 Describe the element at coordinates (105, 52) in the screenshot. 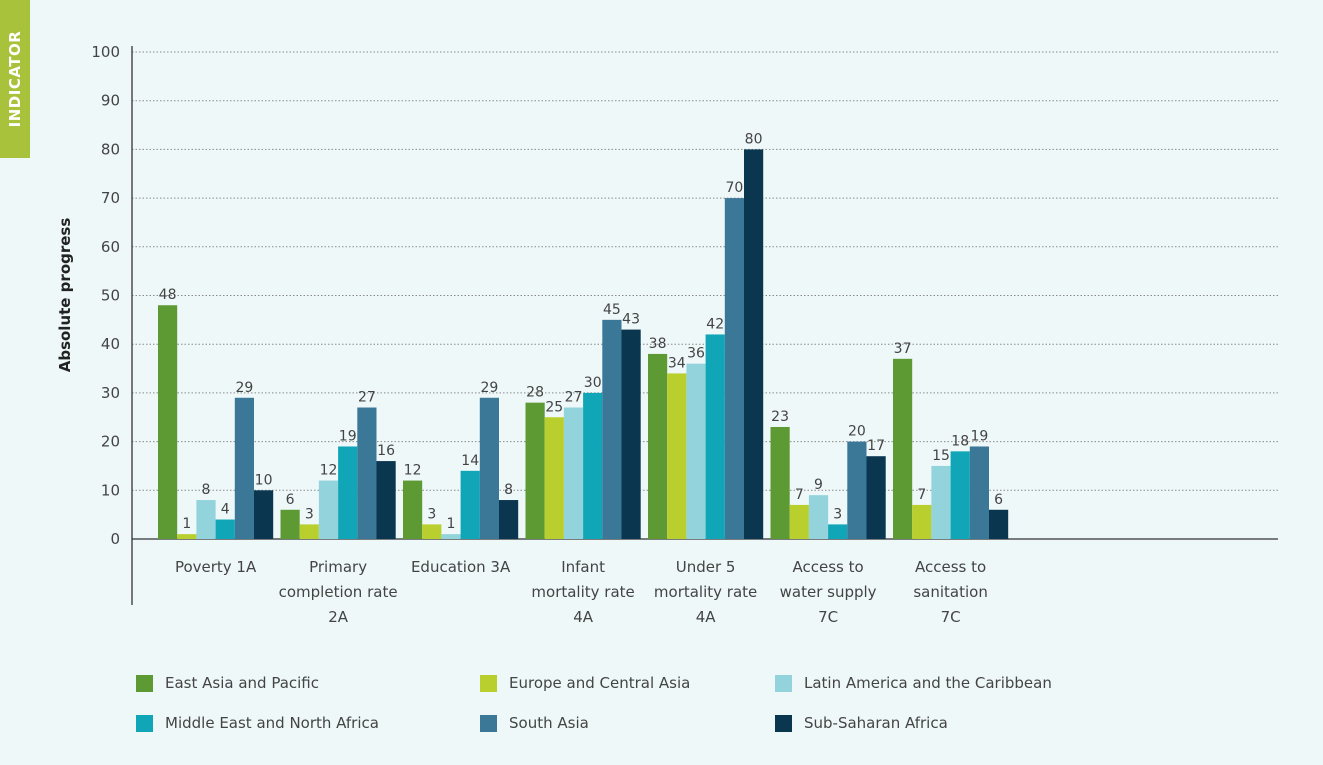

I see `y-tick-label: 100` at that location.